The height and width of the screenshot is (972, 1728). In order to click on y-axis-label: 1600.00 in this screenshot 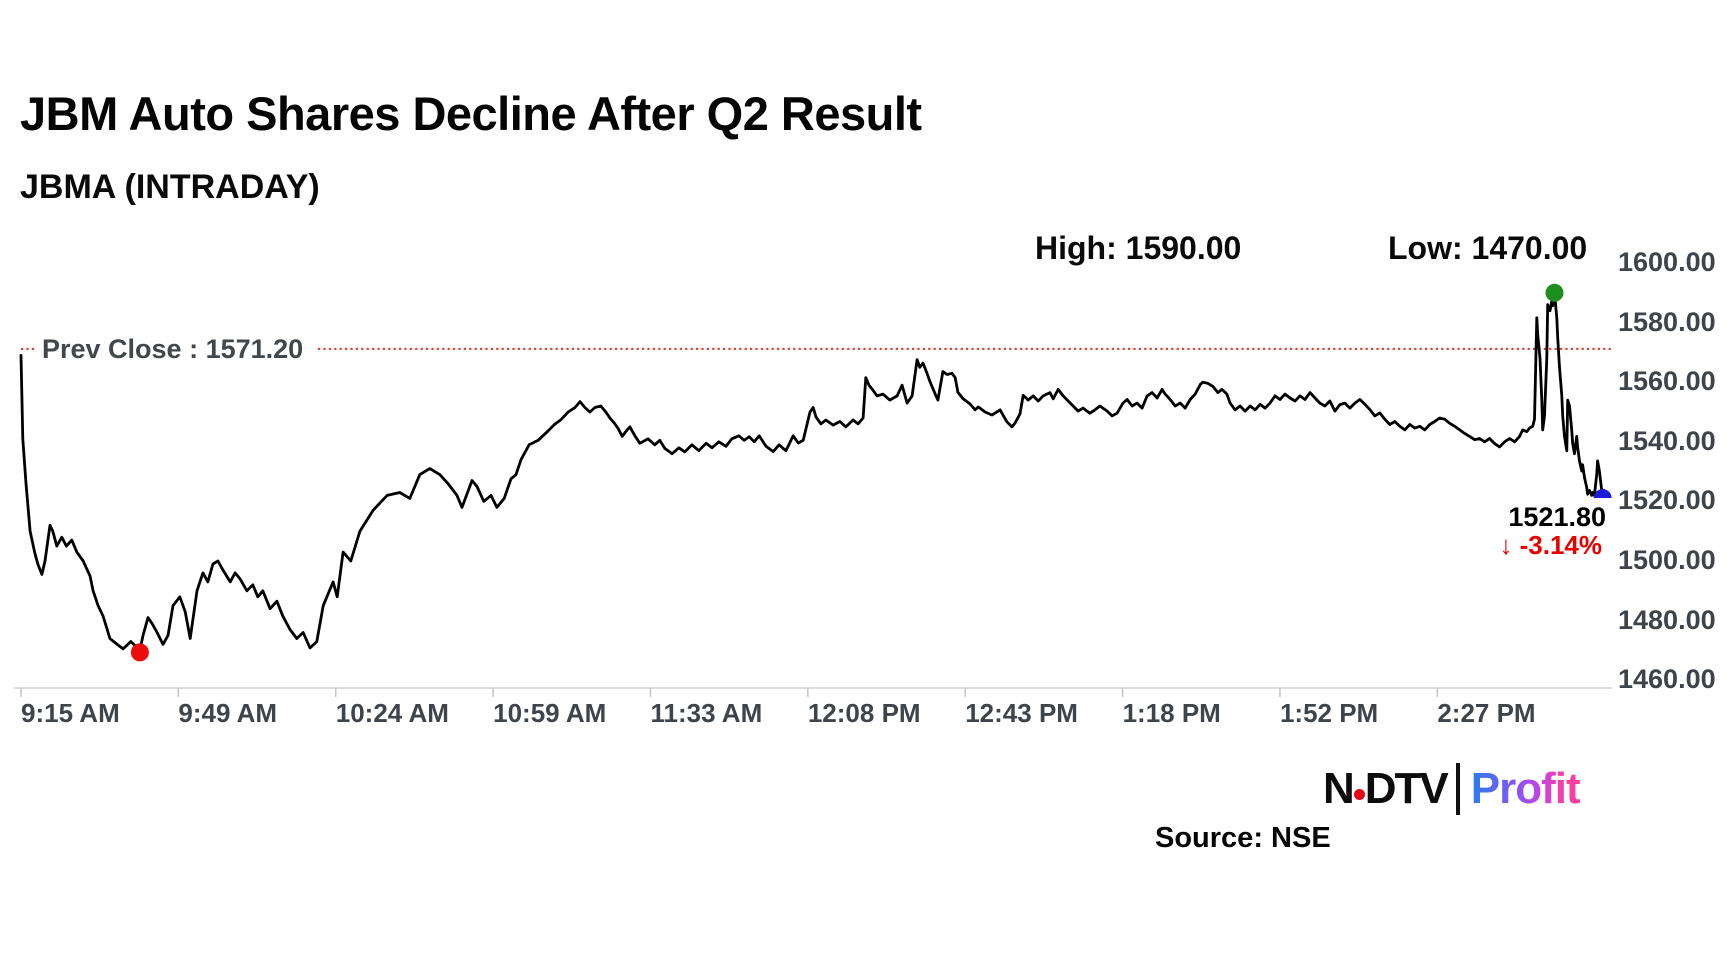, I will do `click(1667, 262)`.